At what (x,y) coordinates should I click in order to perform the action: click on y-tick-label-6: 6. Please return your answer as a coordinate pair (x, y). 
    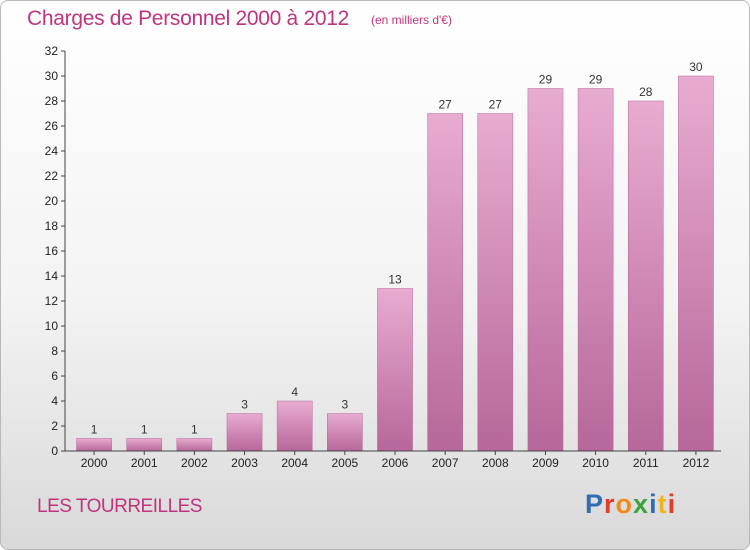
    Looking at the image, I should click on (54, 376).